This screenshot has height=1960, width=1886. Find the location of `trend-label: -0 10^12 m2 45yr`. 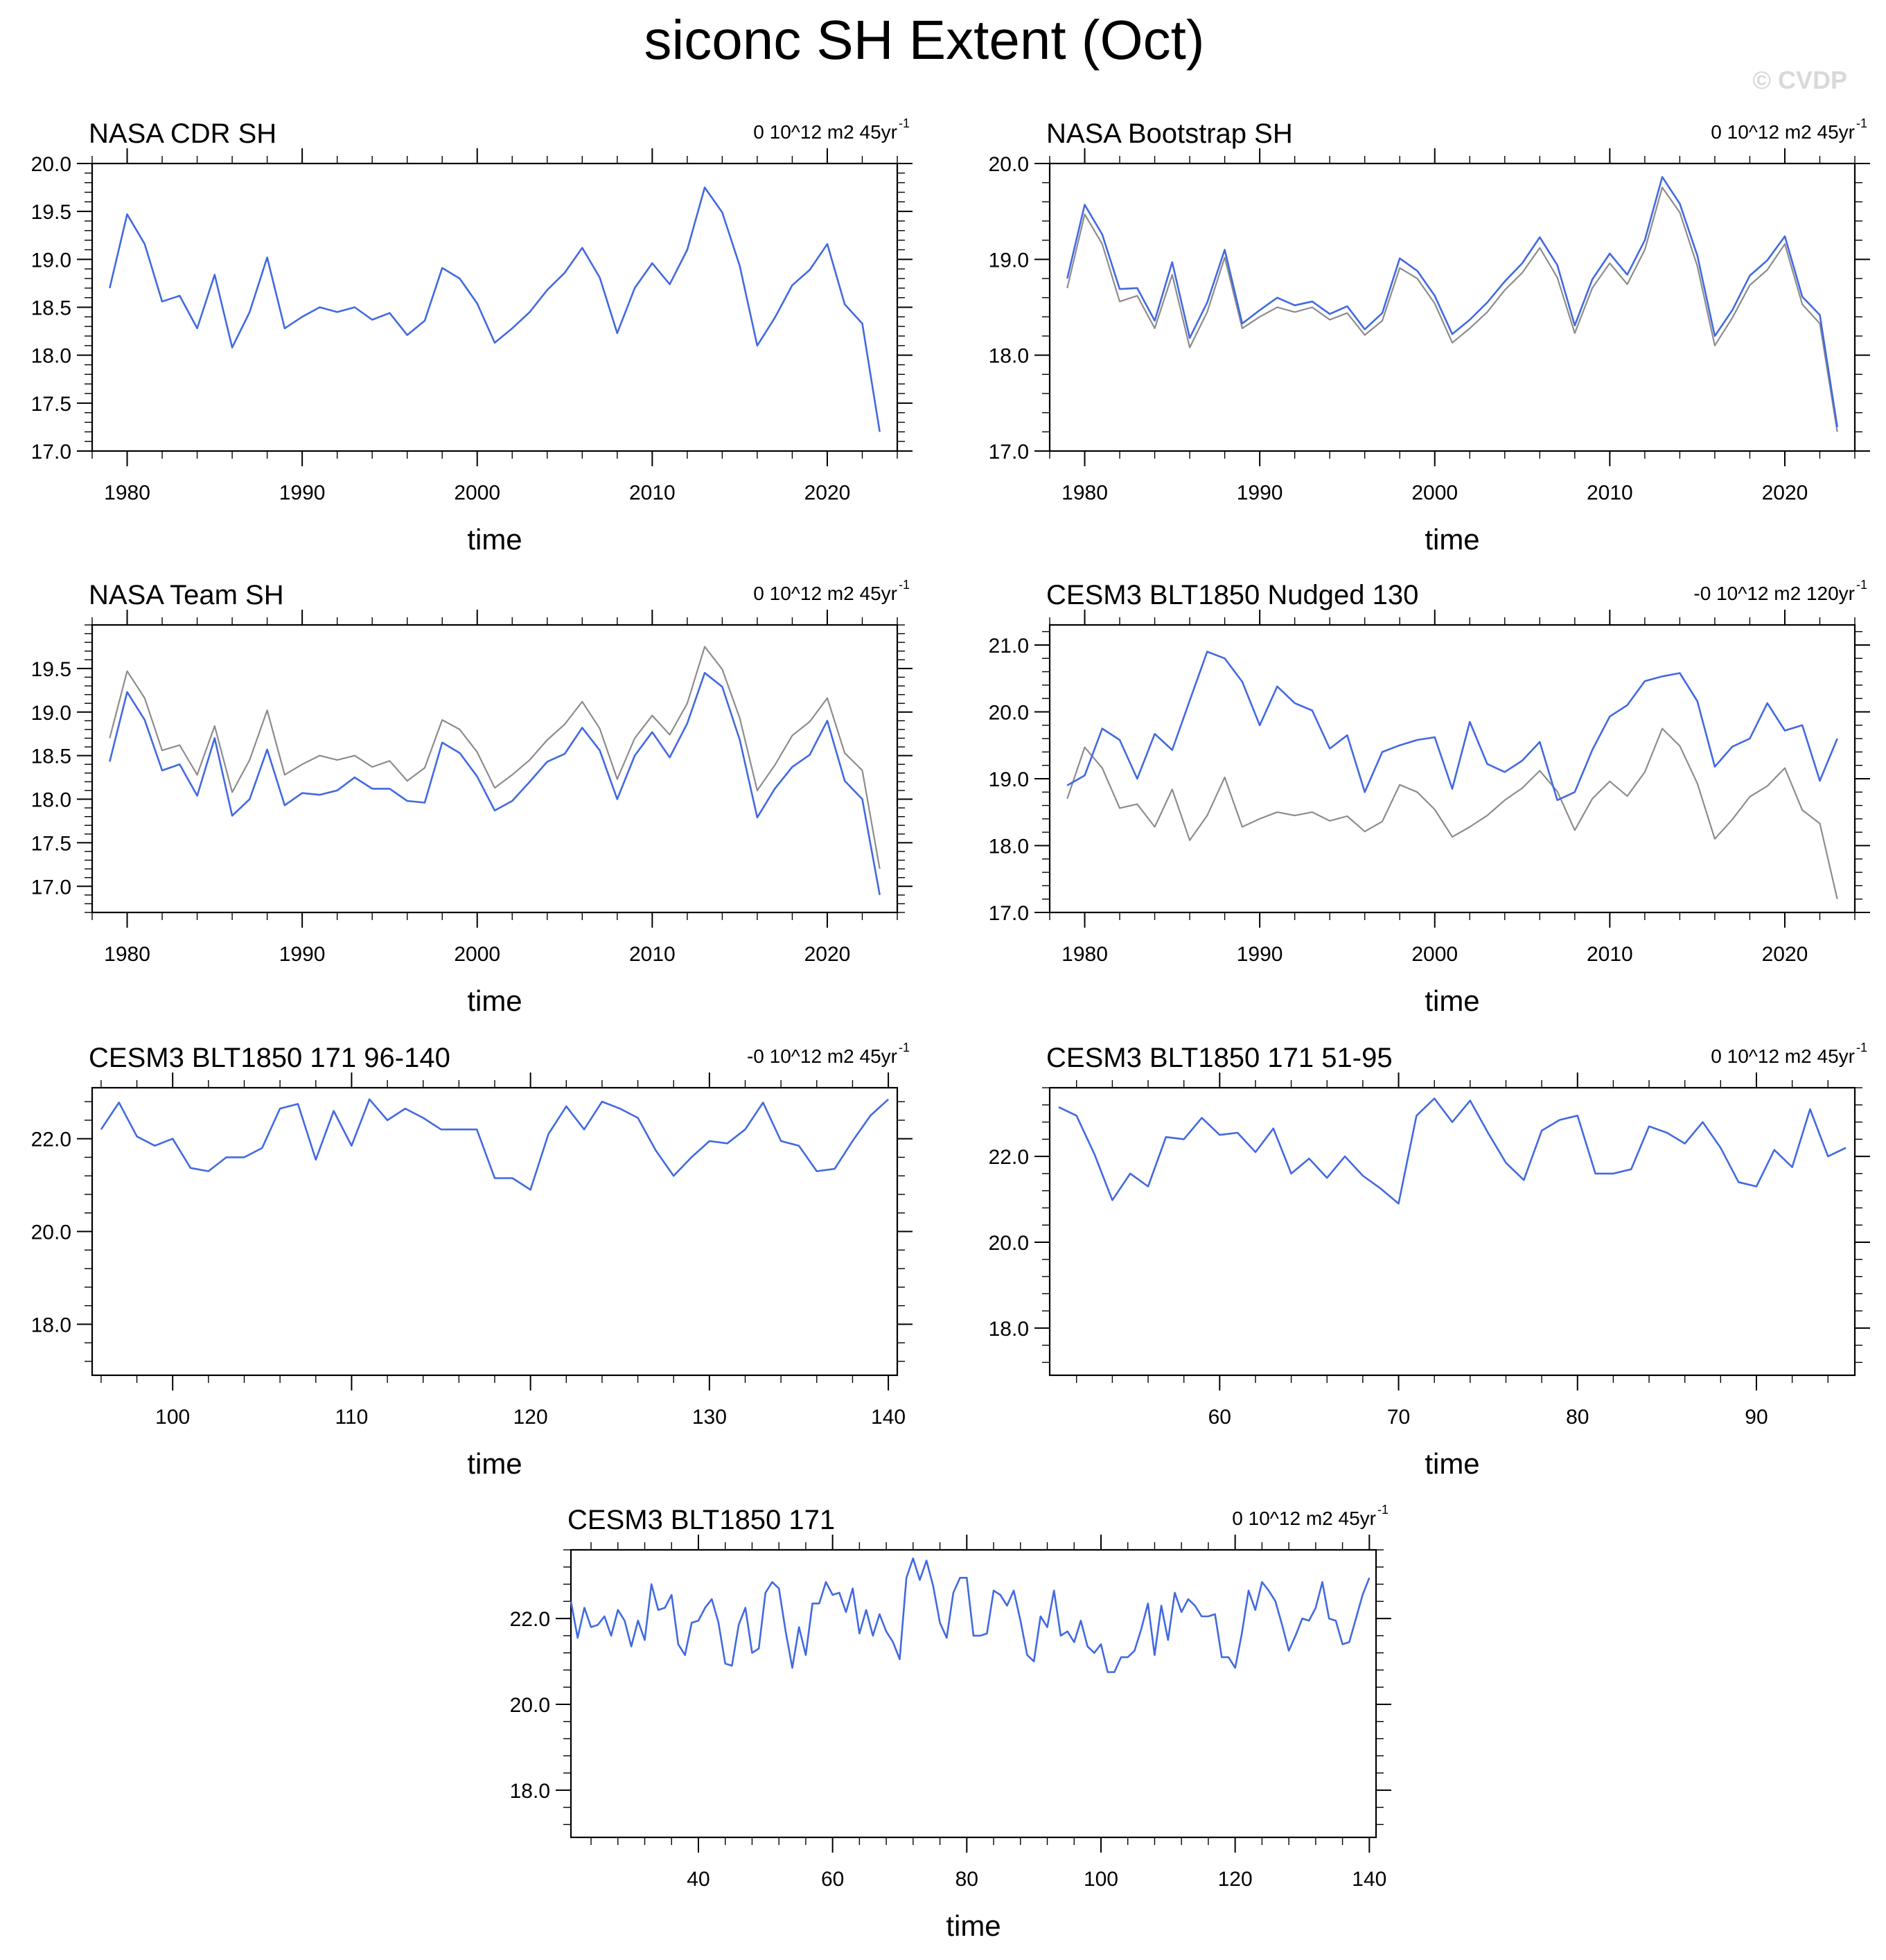

trend-label: -0 10^12 m2 45yr is located at coordinates (822, 1056).